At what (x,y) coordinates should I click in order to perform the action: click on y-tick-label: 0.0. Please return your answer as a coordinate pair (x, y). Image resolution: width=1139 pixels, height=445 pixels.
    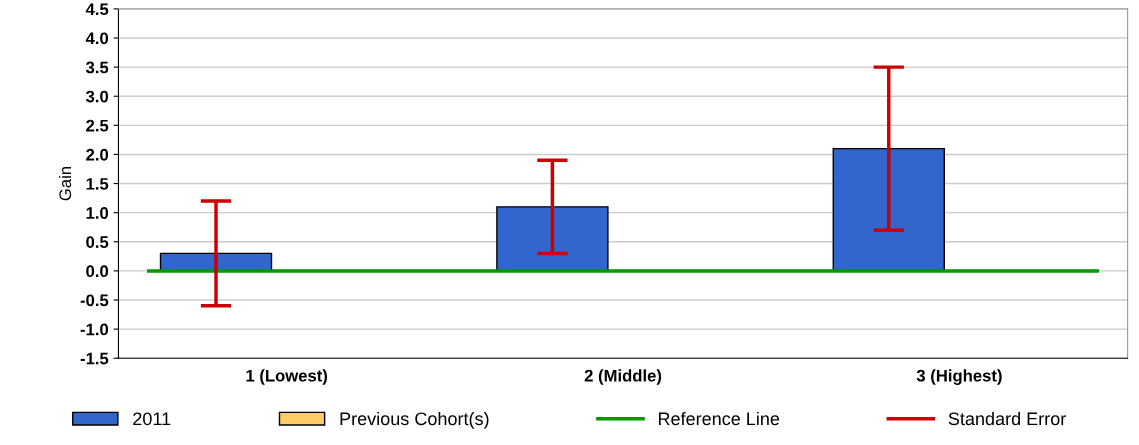
    Looking at the image, I should click on (97, 271).